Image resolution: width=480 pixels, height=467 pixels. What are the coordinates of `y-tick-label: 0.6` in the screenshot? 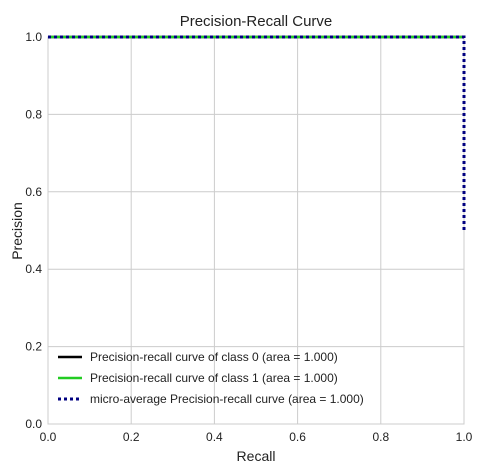 It's located at (33, 192).